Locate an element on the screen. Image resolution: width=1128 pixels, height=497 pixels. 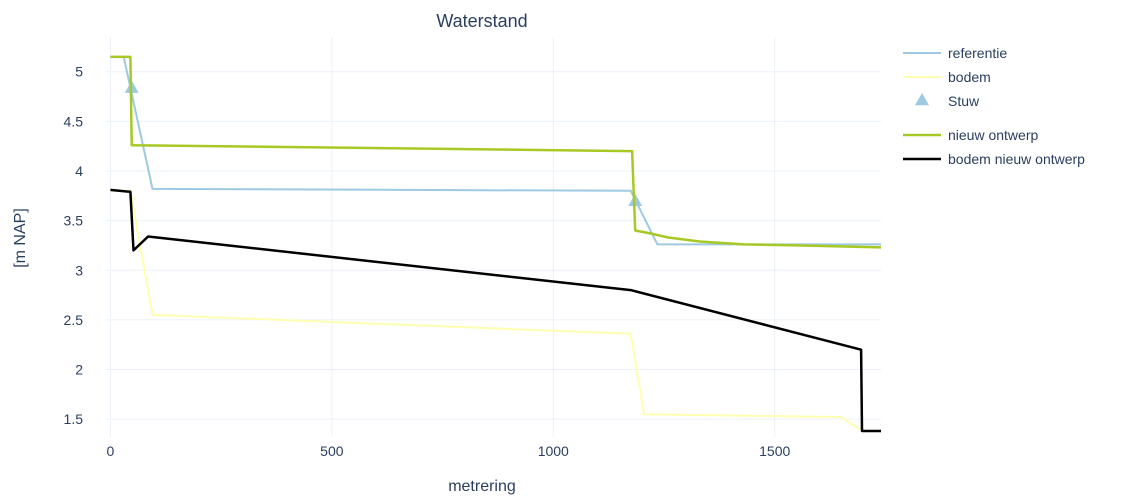
y-tick-label: 1.5 is located at coordinates (74, 419).